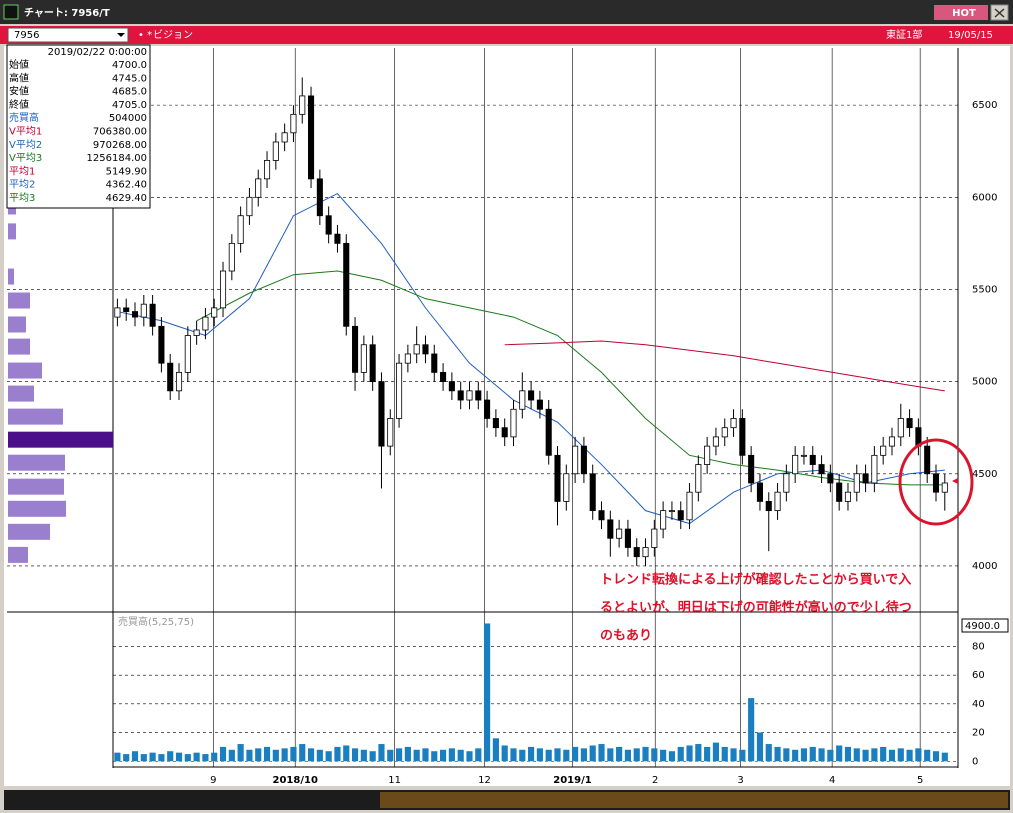  I want to click on volume-tick-label: 60, so click(978, 675).